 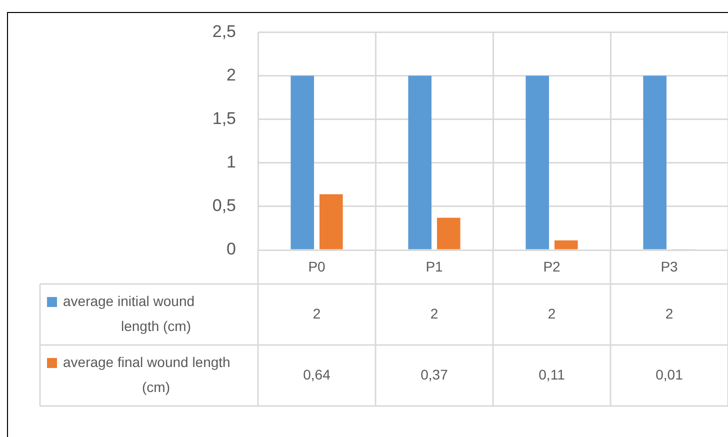 What do you see at coordinates (317, 266) in the screenshot?
I see `x-tick-label: P0` at bounding box center [317, 266].